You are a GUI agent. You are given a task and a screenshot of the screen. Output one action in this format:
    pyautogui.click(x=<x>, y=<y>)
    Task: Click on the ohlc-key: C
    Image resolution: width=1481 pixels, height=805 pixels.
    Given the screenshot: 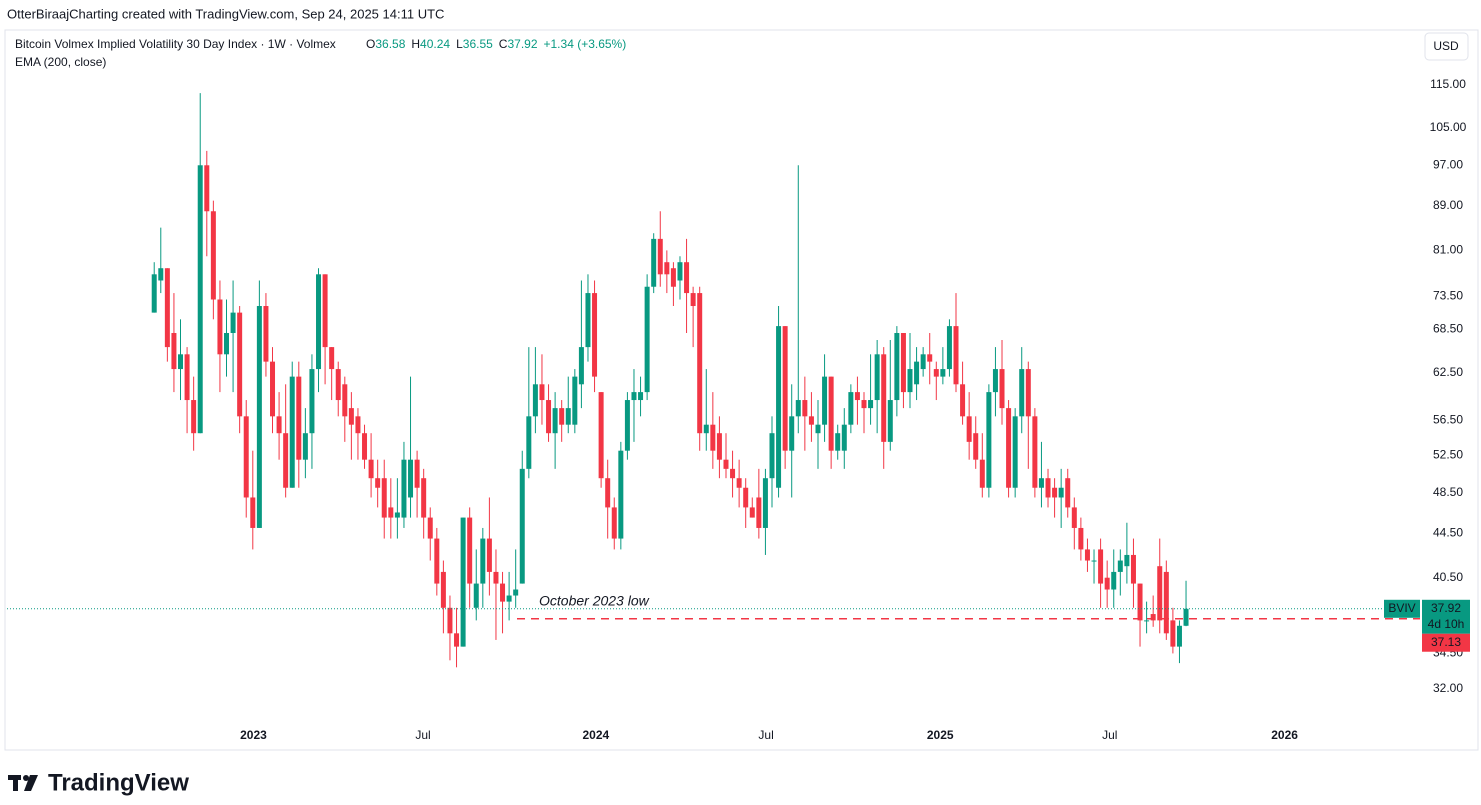 What is the action you would take?
    pyautogui.click(x=503, y=44)
    